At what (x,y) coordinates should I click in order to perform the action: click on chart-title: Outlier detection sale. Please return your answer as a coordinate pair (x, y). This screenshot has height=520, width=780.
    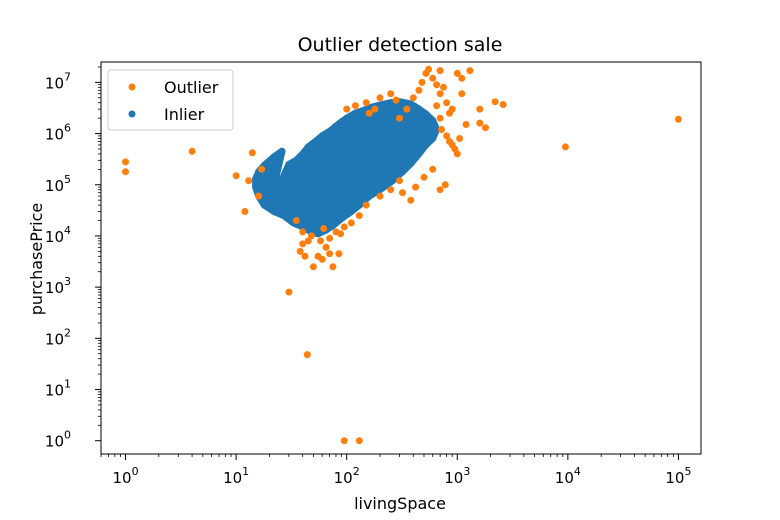
    Looking at the image, I should click on (400, 45).